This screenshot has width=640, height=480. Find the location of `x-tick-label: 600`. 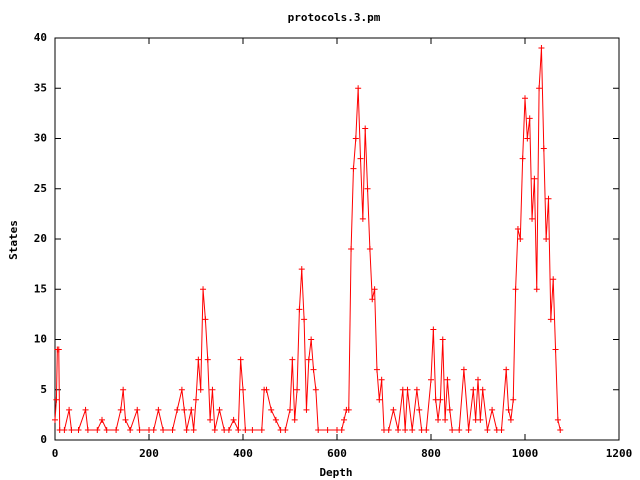

x-tick-label: 600 is located at coordinates (337, 453).